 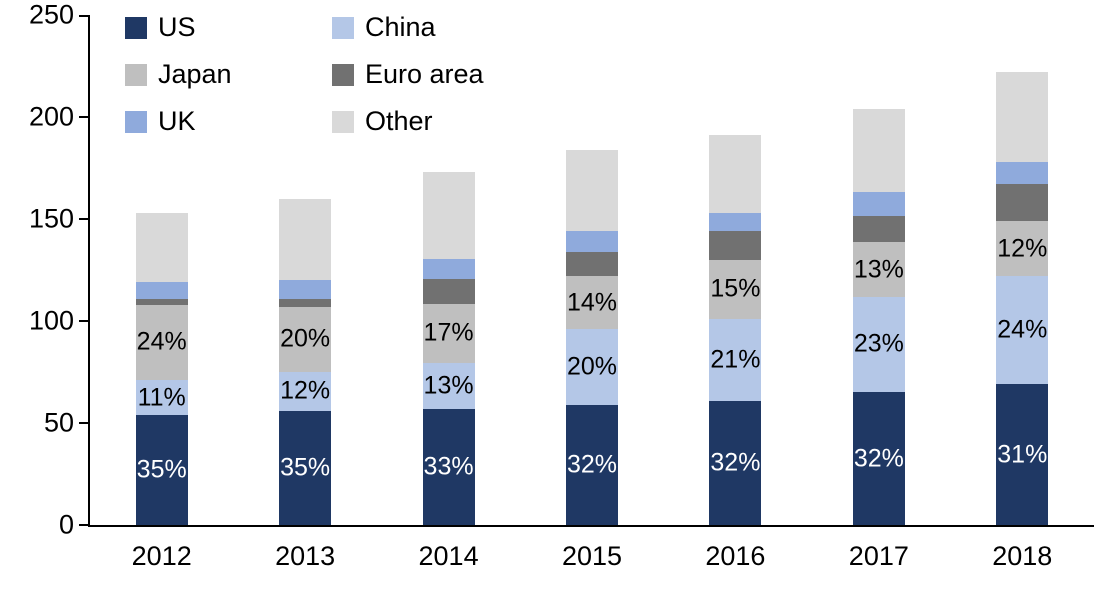 I want to click on legend: US China Japan Euro area UK Other, so click(x=304, y=74).